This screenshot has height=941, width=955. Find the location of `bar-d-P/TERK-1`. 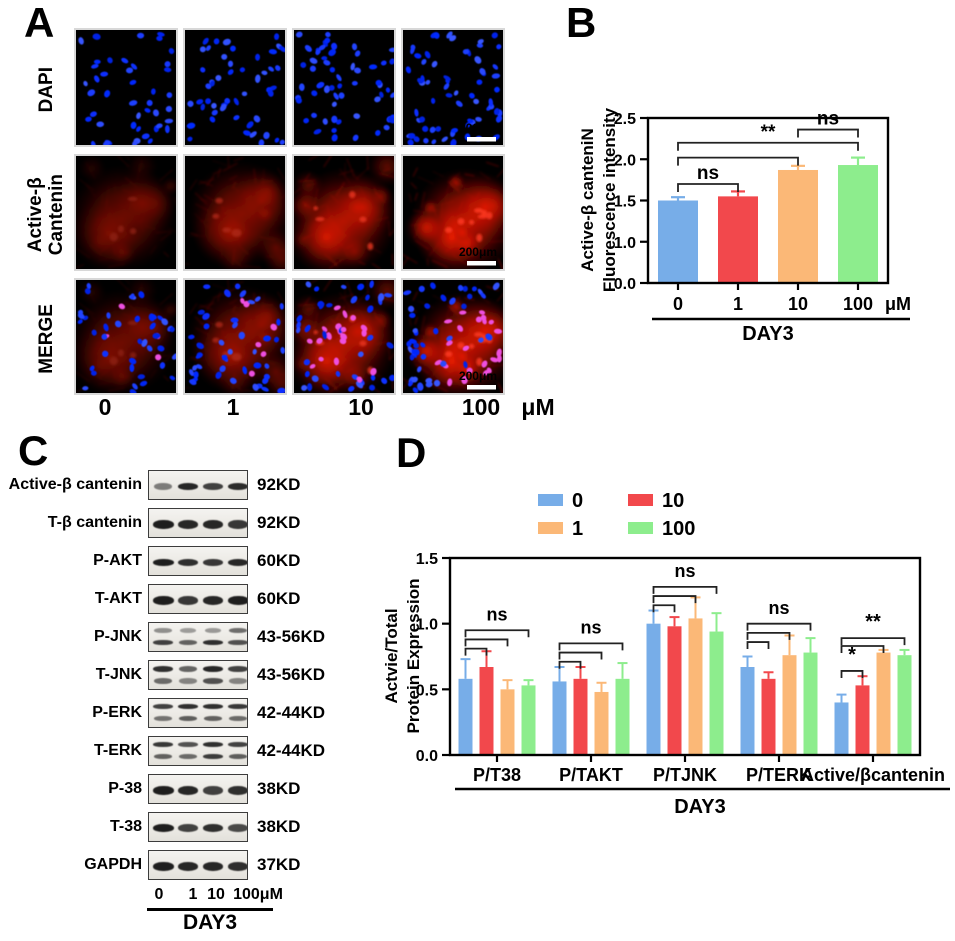

bar-d-P/TERK-1 is located at coordinates (789, 705).